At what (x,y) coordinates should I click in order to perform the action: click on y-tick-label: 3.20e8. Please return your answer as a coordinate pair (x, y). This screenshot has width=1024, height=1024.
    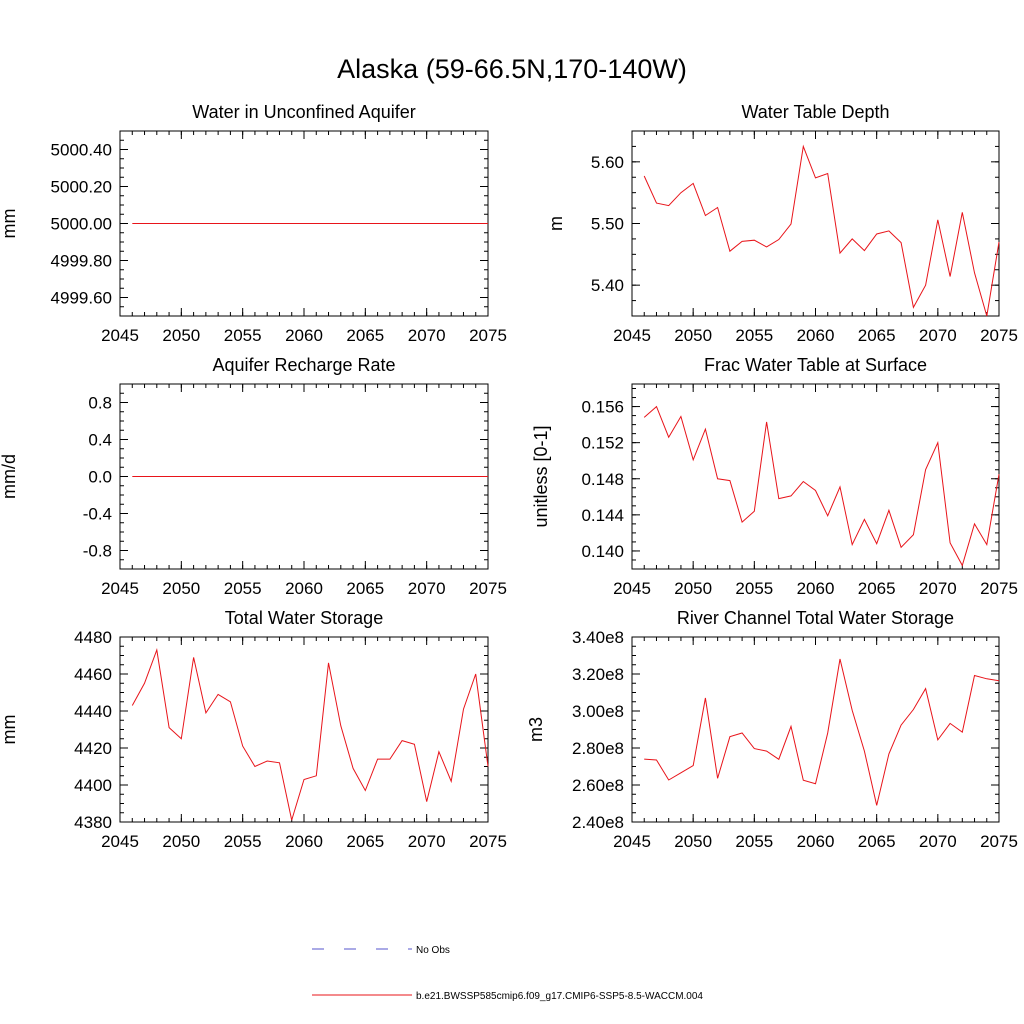
    Looking at the image, I should click on (598, 674).